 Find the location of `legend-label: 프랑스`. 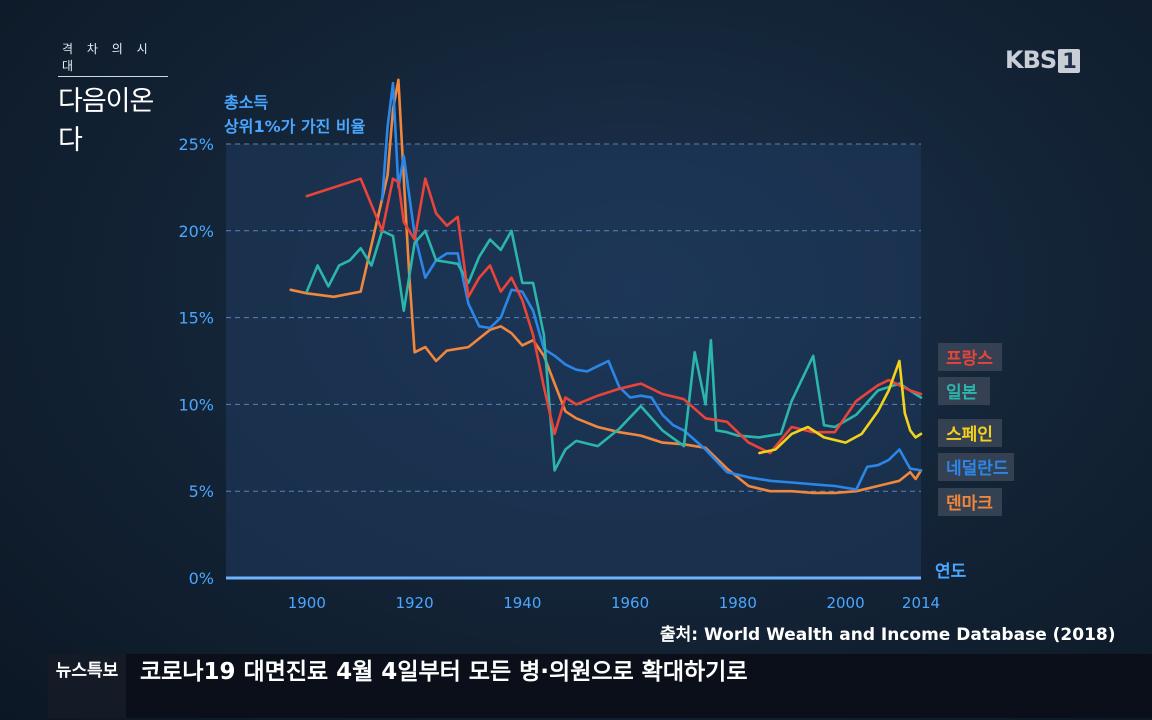

legend-label: 프랑스 is located at coordinates (969, 359).